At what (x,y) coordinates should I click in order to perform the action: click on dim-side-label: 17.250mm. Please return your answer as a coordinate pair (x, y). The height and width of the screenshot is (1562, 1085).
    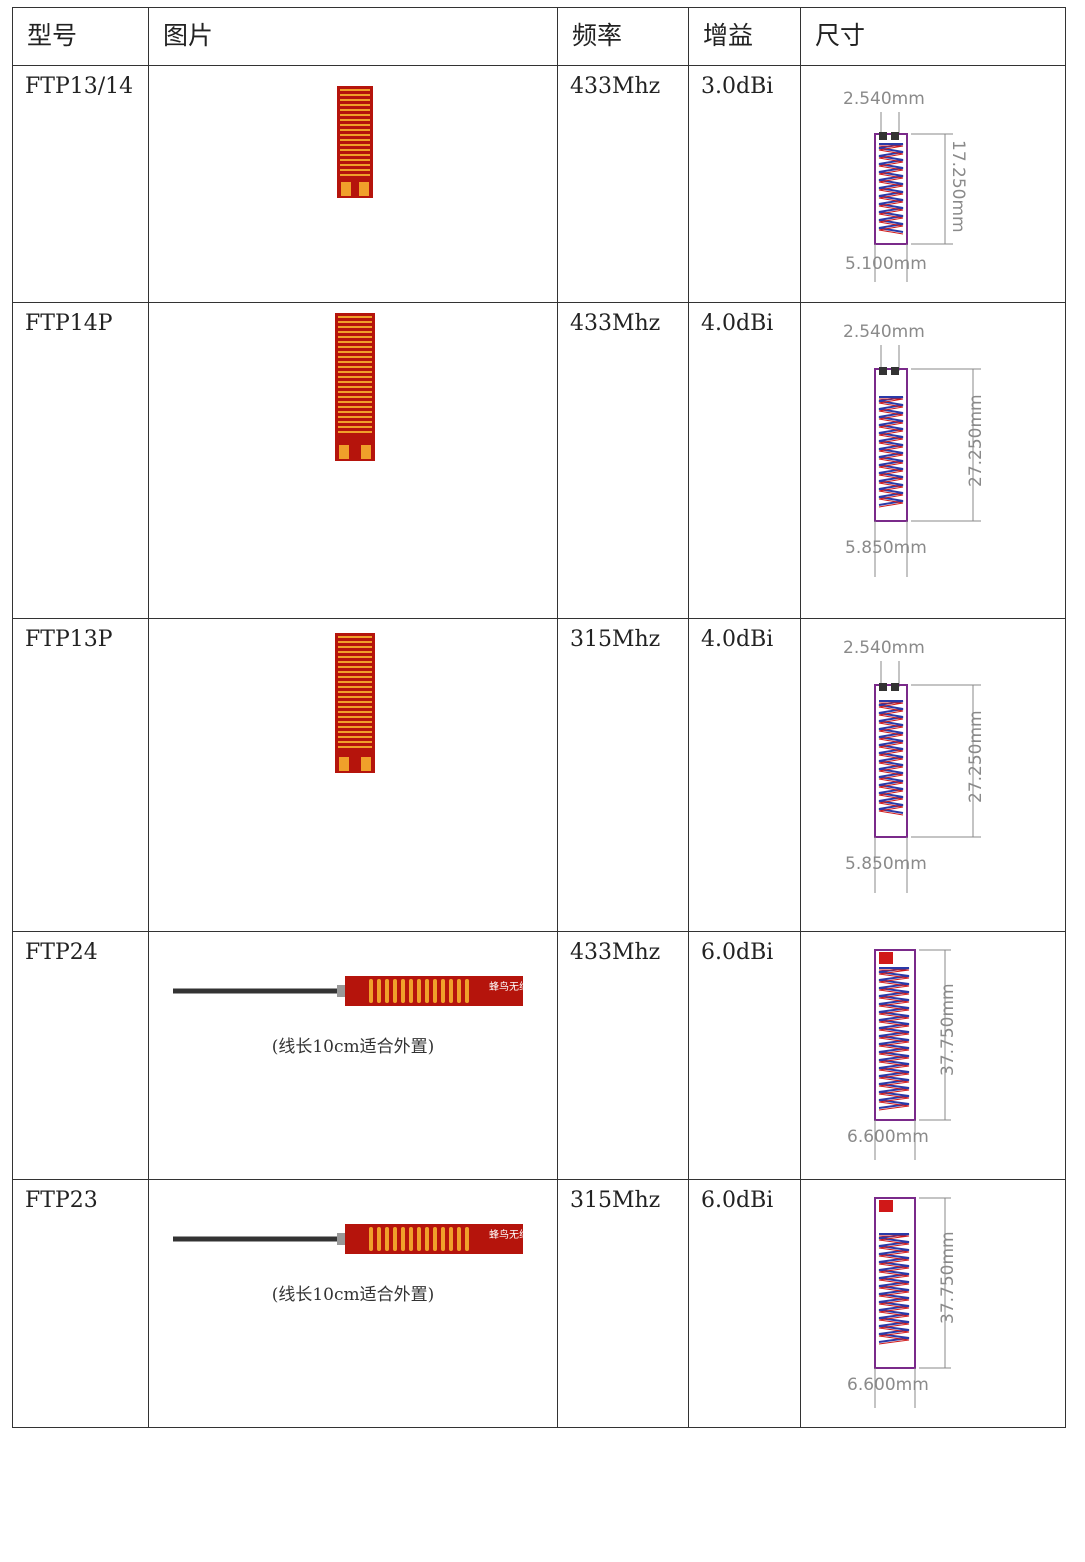
    Looking at the image, I should click on (958, 186).